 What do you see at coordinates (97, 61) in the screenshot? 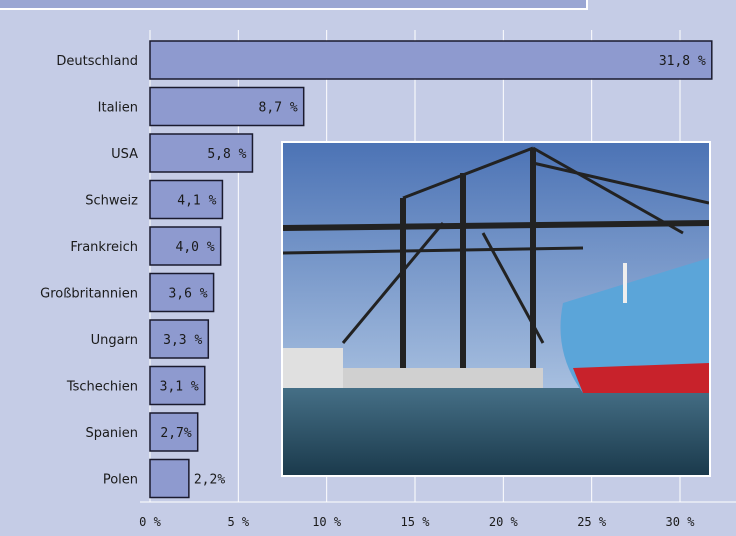
I see `category-label: Deutschland` at bounding box center [97, 61].